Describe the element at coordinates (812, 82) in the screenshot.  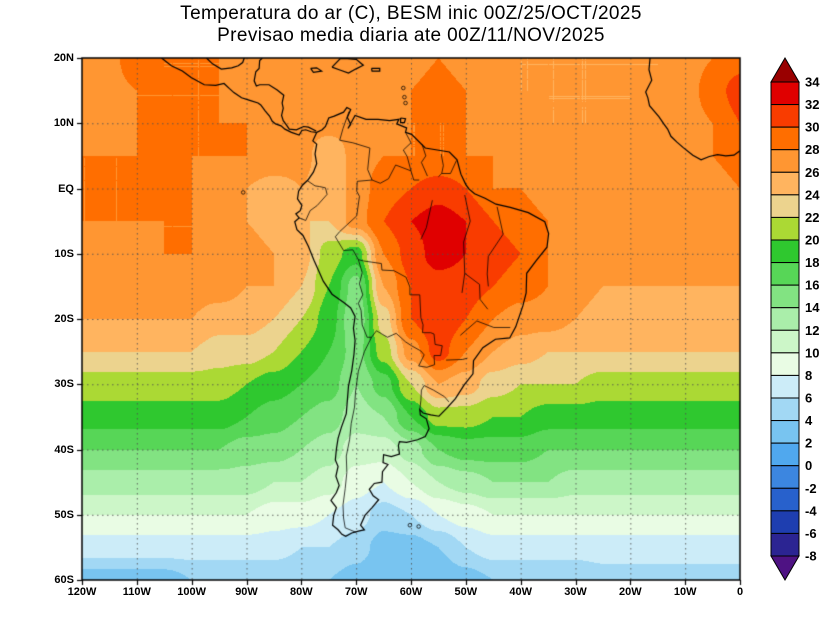
I see `colorbar-label: 34` at that location.